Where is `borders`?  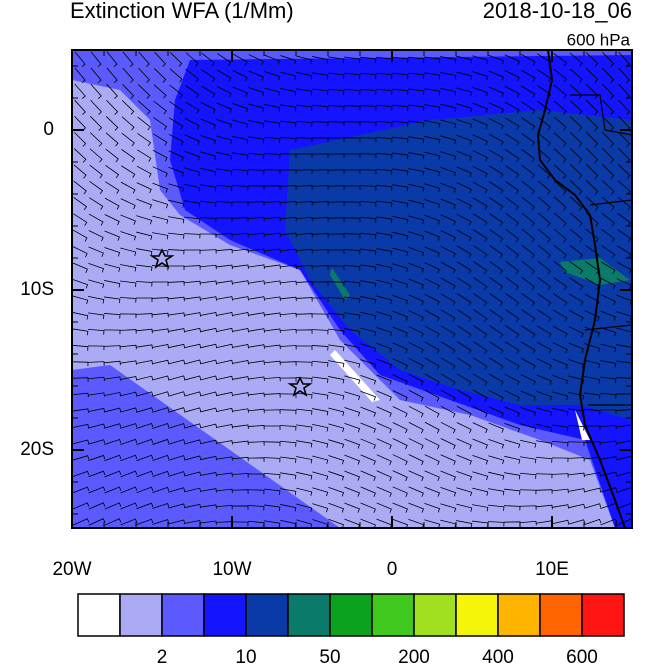 borders is located at coordinates (601, 250).